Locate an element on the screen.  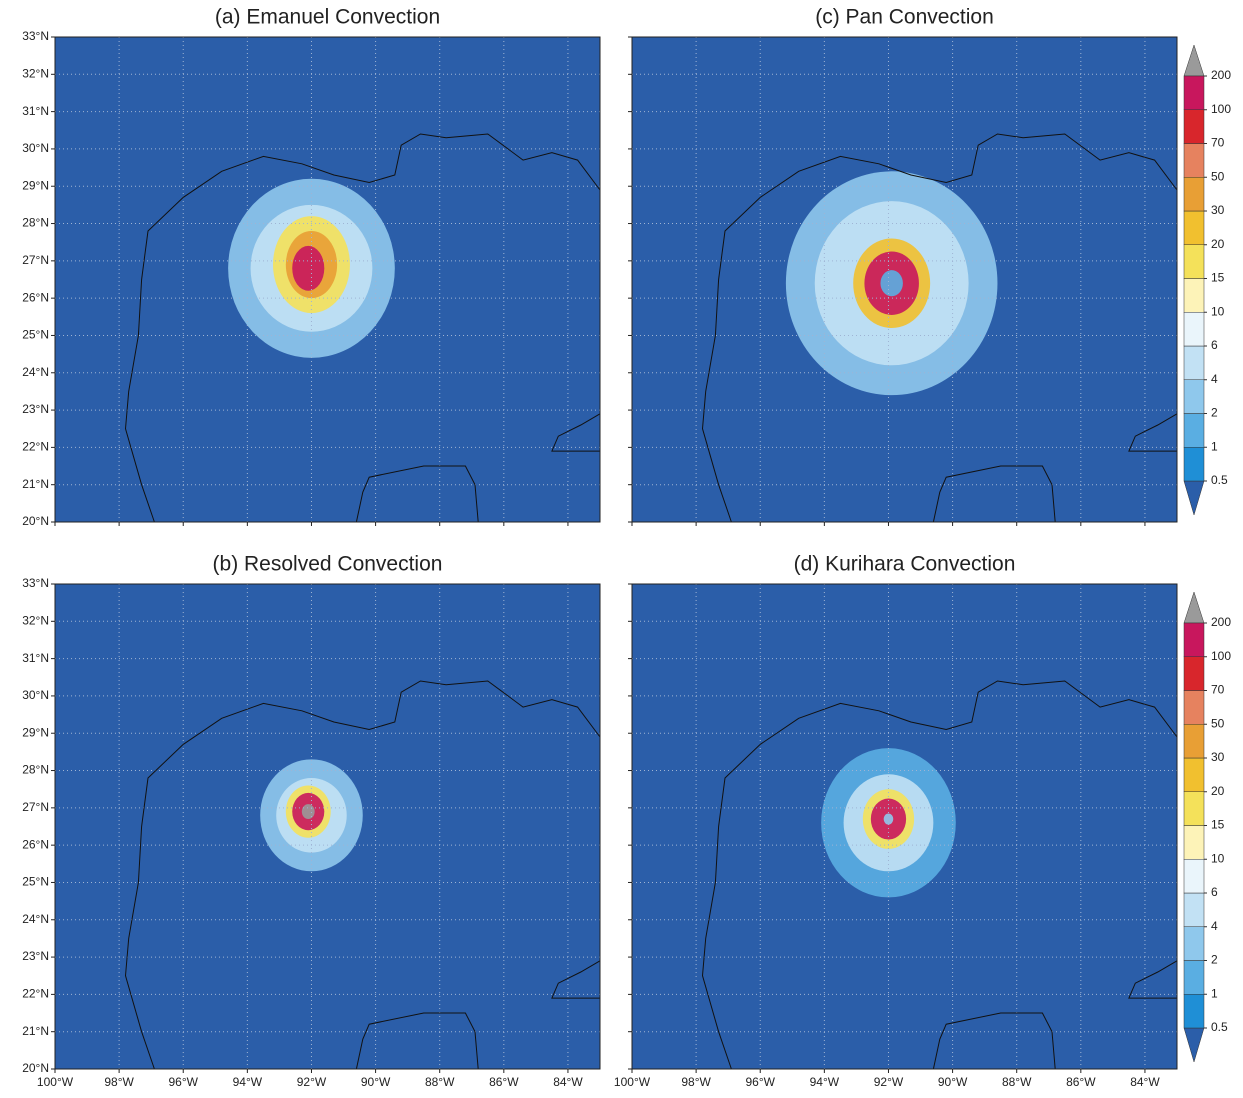
lon-tick-label: 96°W is located at coordinates (183, 1082).